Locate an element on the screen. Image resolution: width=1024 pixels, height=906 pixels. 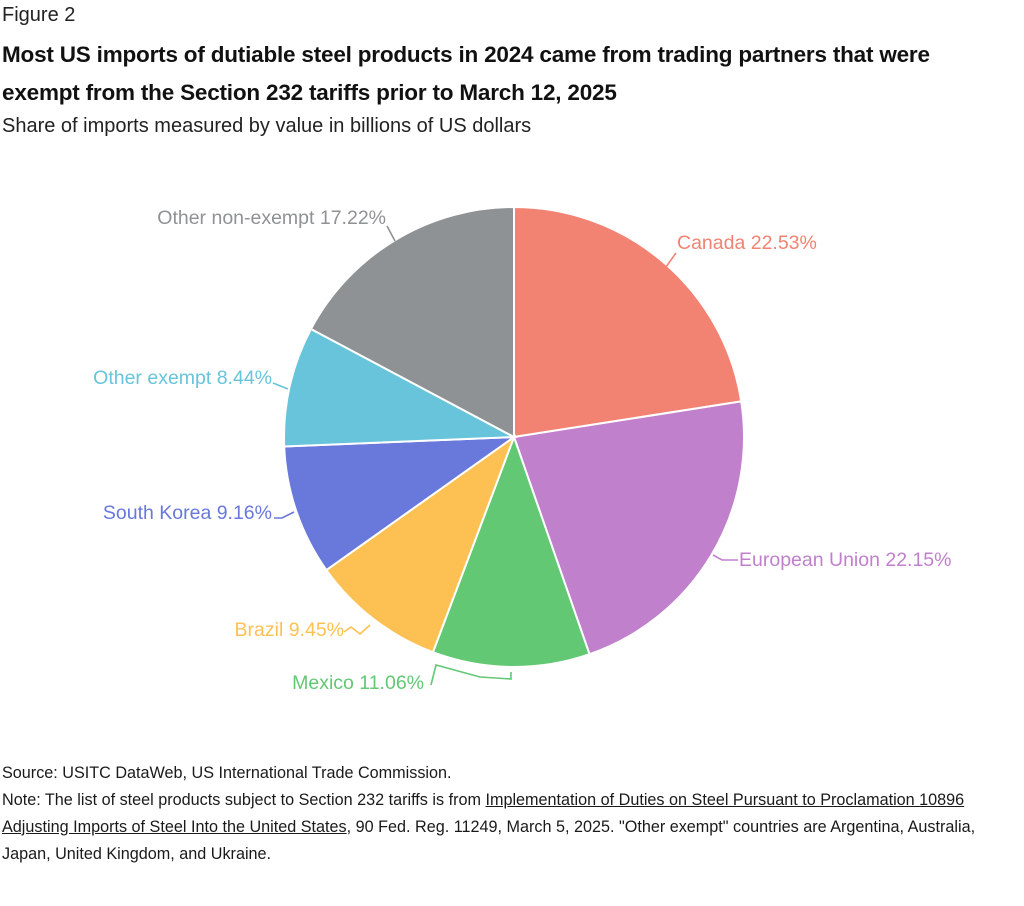
figure-label: Figure 2 is located at coordinates (39, 15).